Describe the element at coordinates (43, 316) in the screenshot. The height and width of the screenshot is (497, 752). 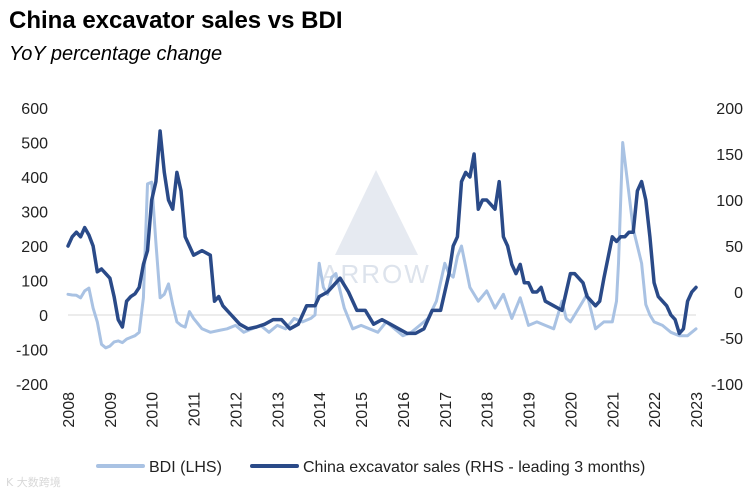
I see `y-left-tick-label: 0` at that location.